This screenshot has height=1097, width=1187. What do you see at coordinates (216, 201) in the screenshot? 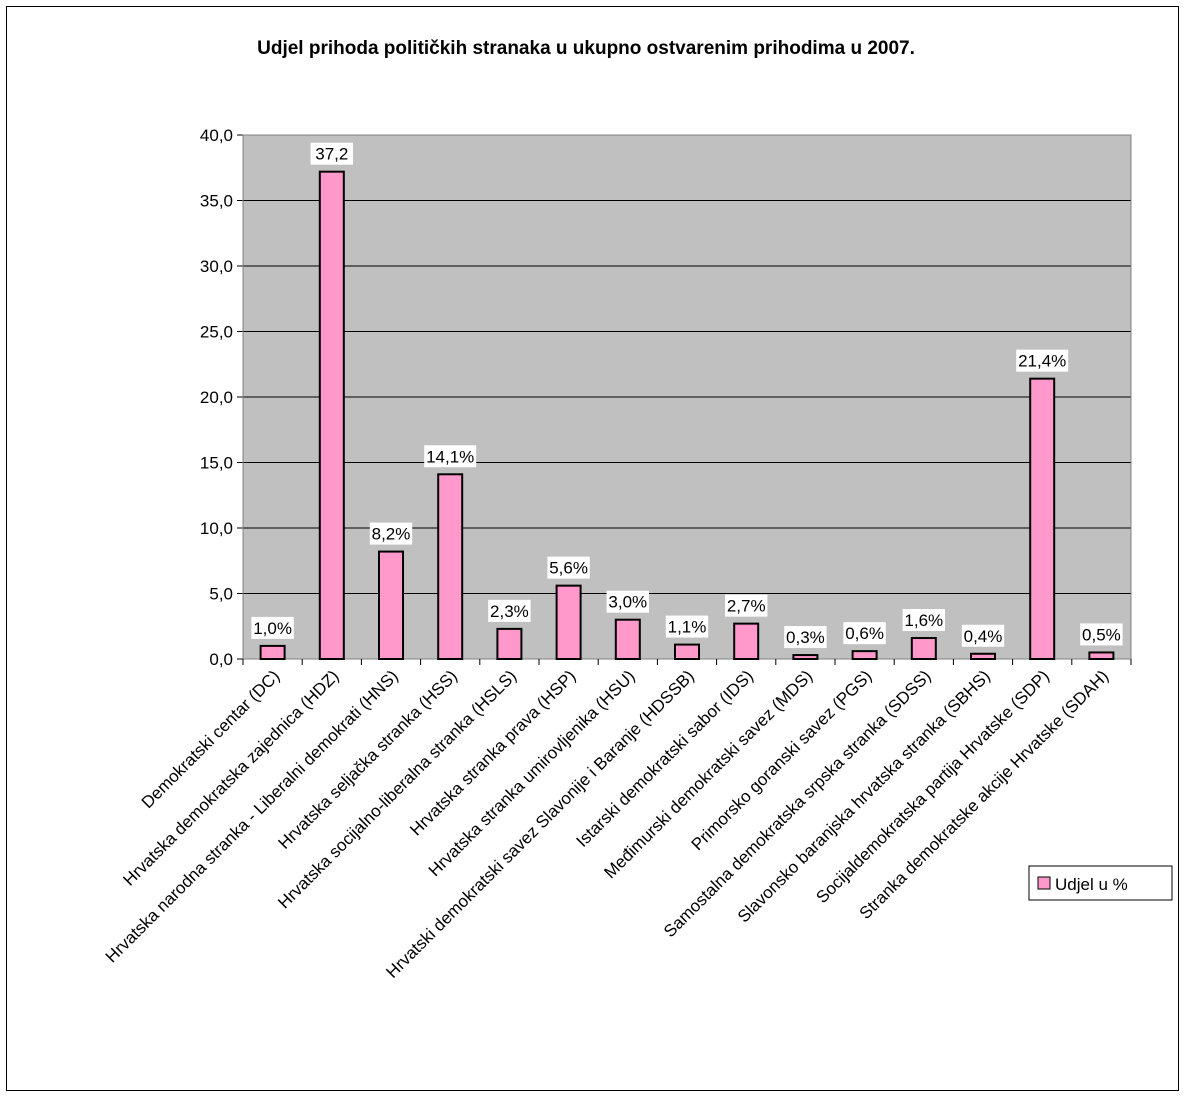
I see `y-tick-label: 35,0` at bounding box center [216, 201].